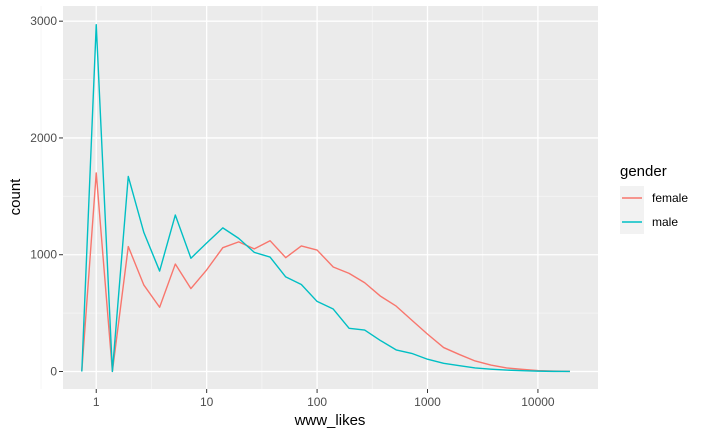  Describe the element at coordinates (43, 138) in the screenshot. I see `y-tick-label: 2000` at that location.